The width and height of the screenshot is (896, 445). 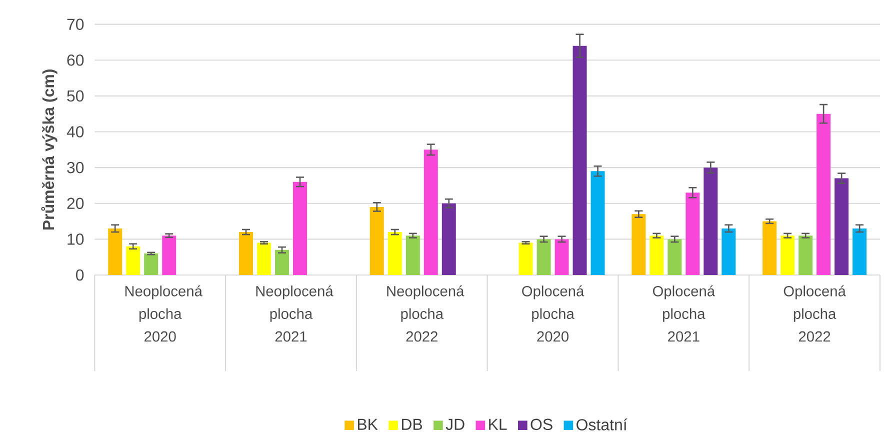 What do you see at coordinates (75, 60) in the screenshot?
I see `y-tick-label: 60` at bounding box center [75, 60].